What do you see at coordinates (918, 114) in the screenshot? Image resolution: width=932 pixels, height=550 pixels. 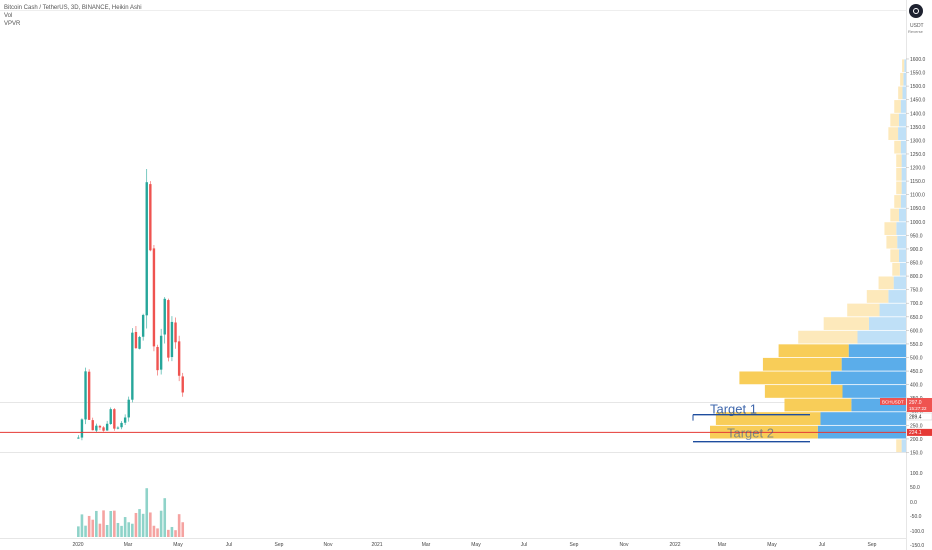 I see `price-tick-label: 1400.0` at bounding box center [918, 114].